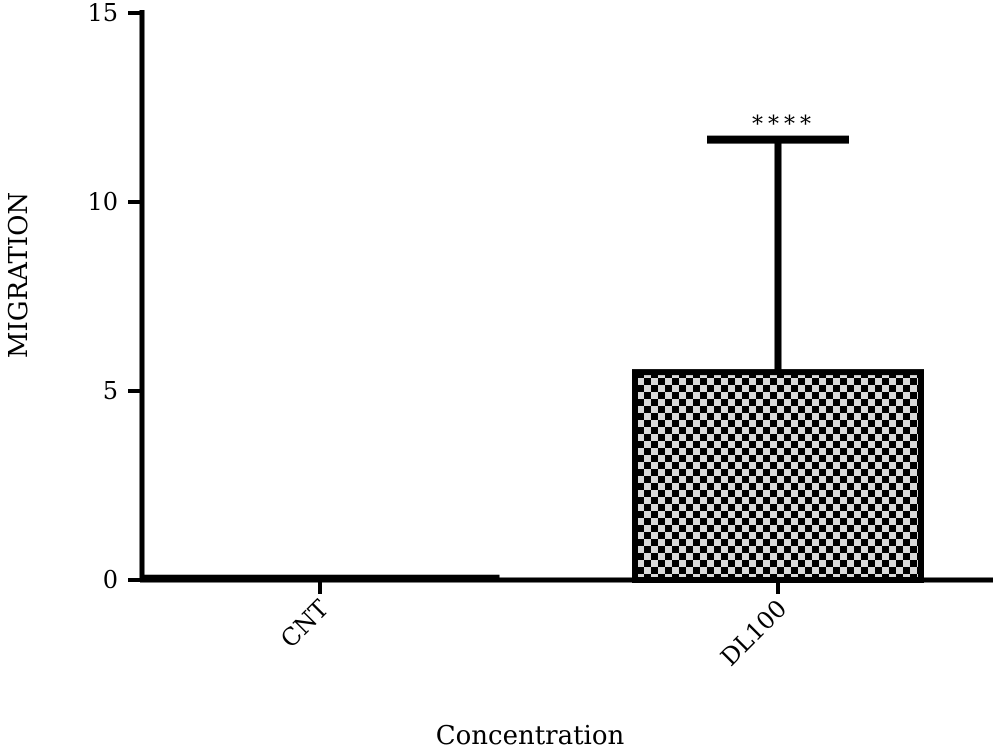 Image resolution: width=1000 pixels, height=753 pixels. I want to click on y-axis-label: MIGRATION, so click(19, 275).